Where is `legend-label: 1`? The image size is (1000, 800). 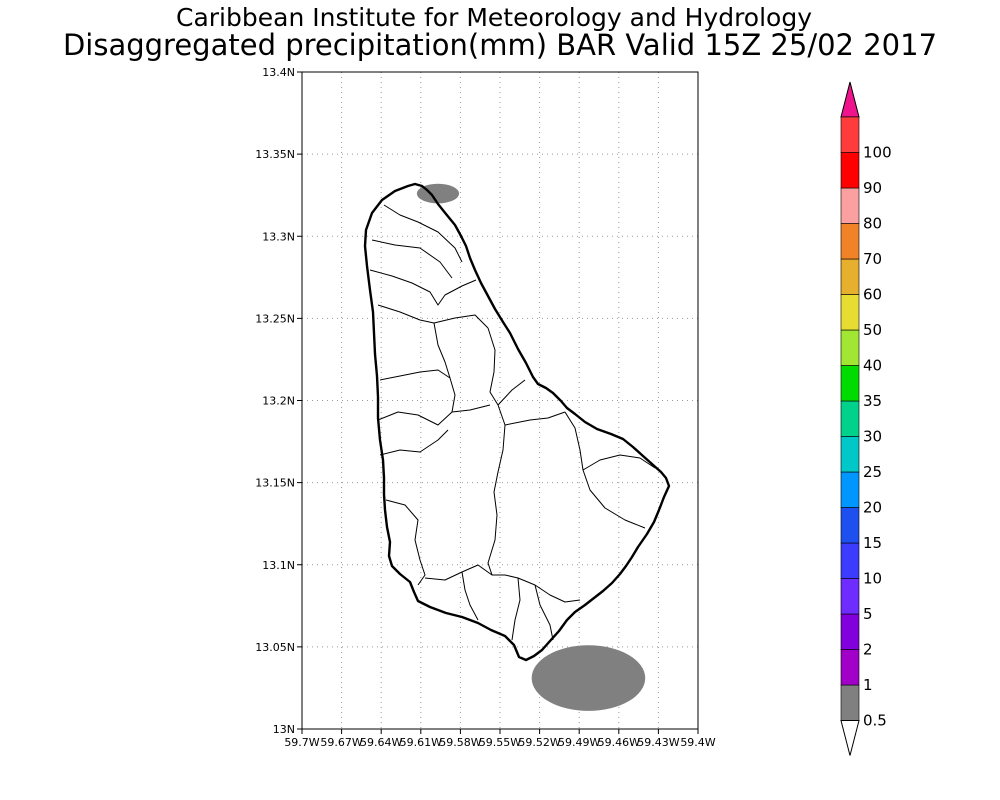 legend-label: 1 is located at coordinates (868, 685).